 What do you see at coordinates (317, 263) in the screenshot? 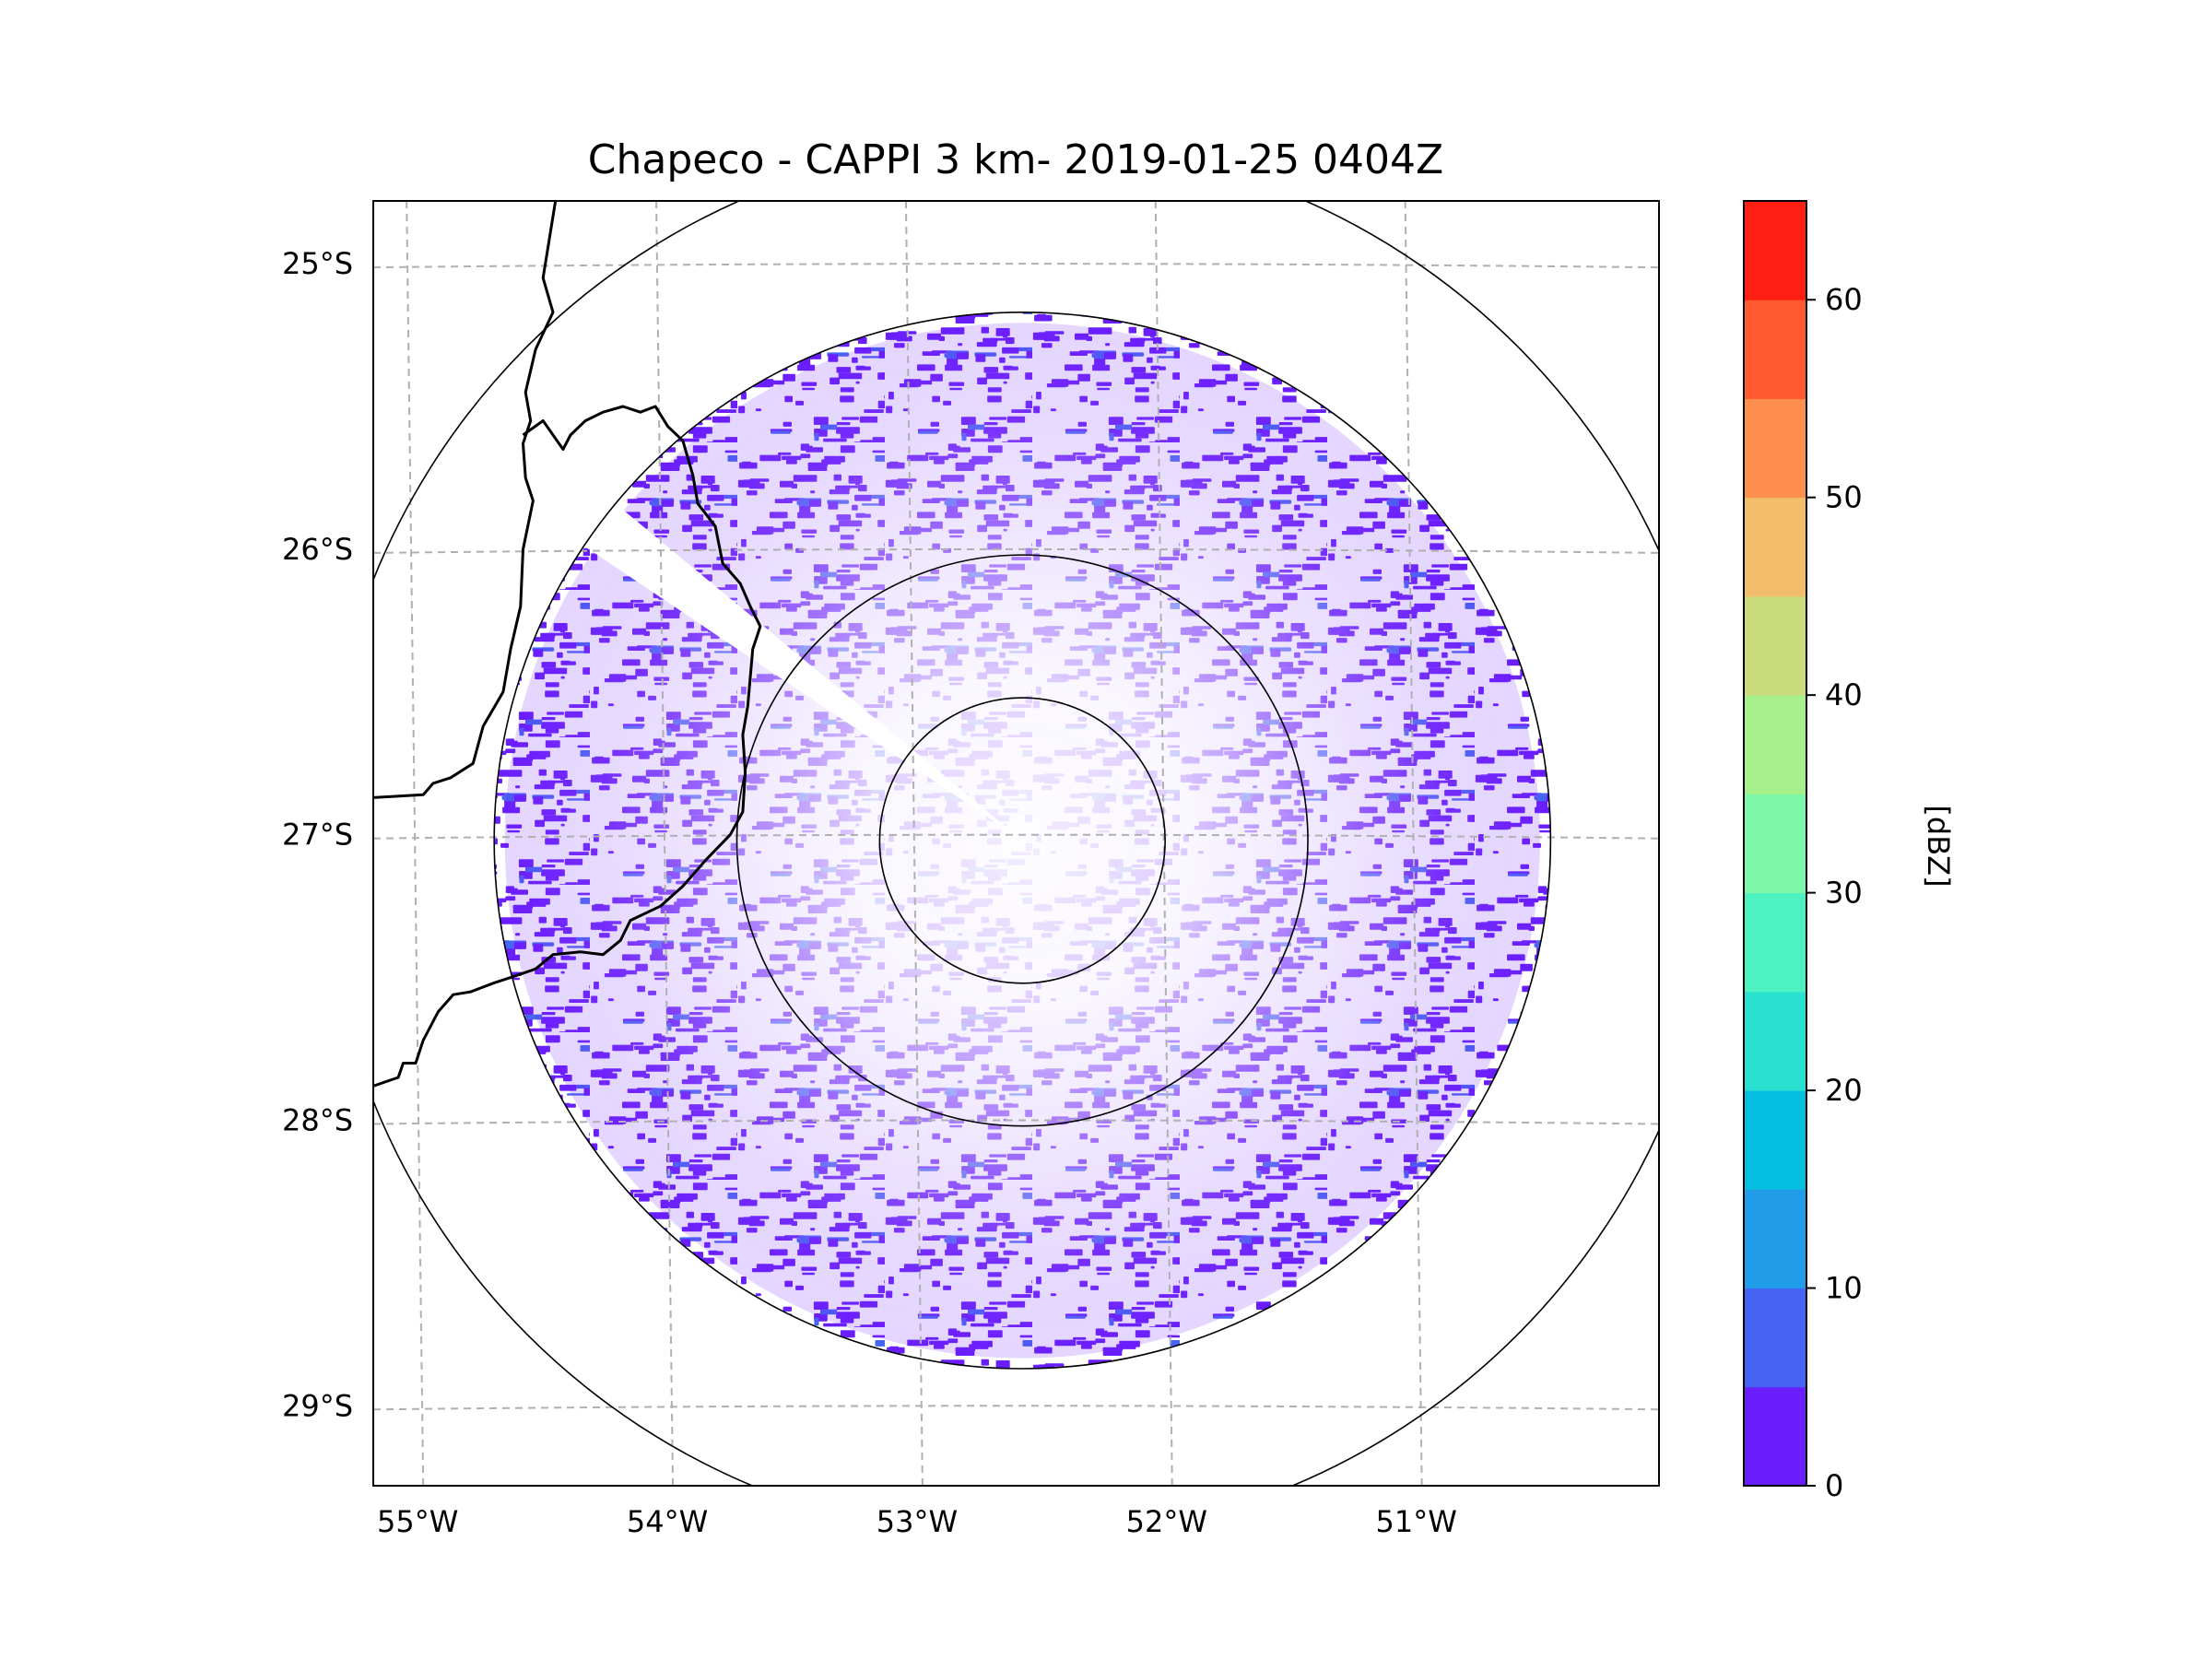
I see `latitude-tick-label: 25°S` at bounding box center [317, 263].